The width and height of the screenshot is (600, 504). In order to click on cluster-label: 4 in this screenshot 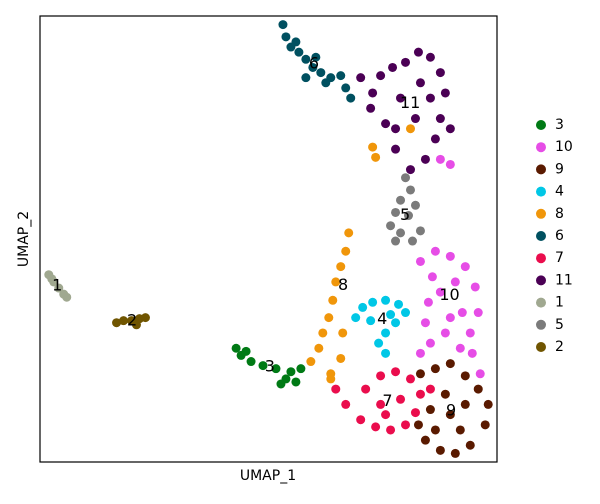, I will do `click(382, 318)`.